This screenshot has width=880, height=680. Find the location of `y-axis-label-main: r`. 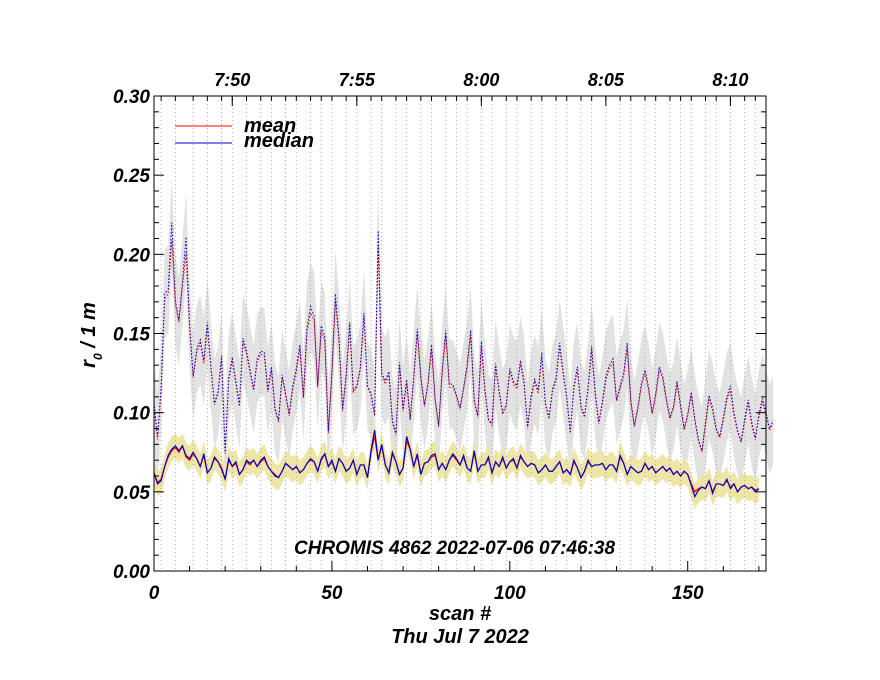

y-axis-label-main: r is located at coordinates (89, 363).